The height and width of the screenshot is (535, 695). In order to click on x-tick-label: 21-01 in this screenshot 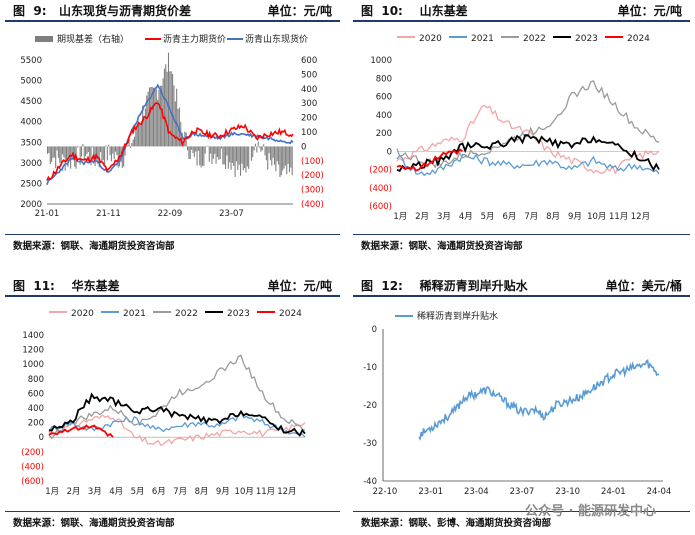, I will do `click(47, 214)`.